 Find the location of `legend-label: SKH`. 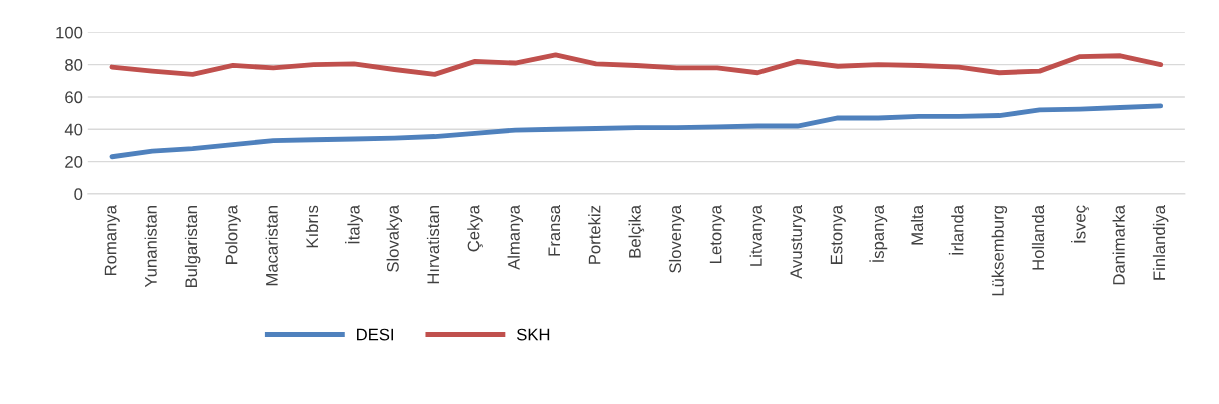

legend-label: SKH is located at coordinates (533, 334).